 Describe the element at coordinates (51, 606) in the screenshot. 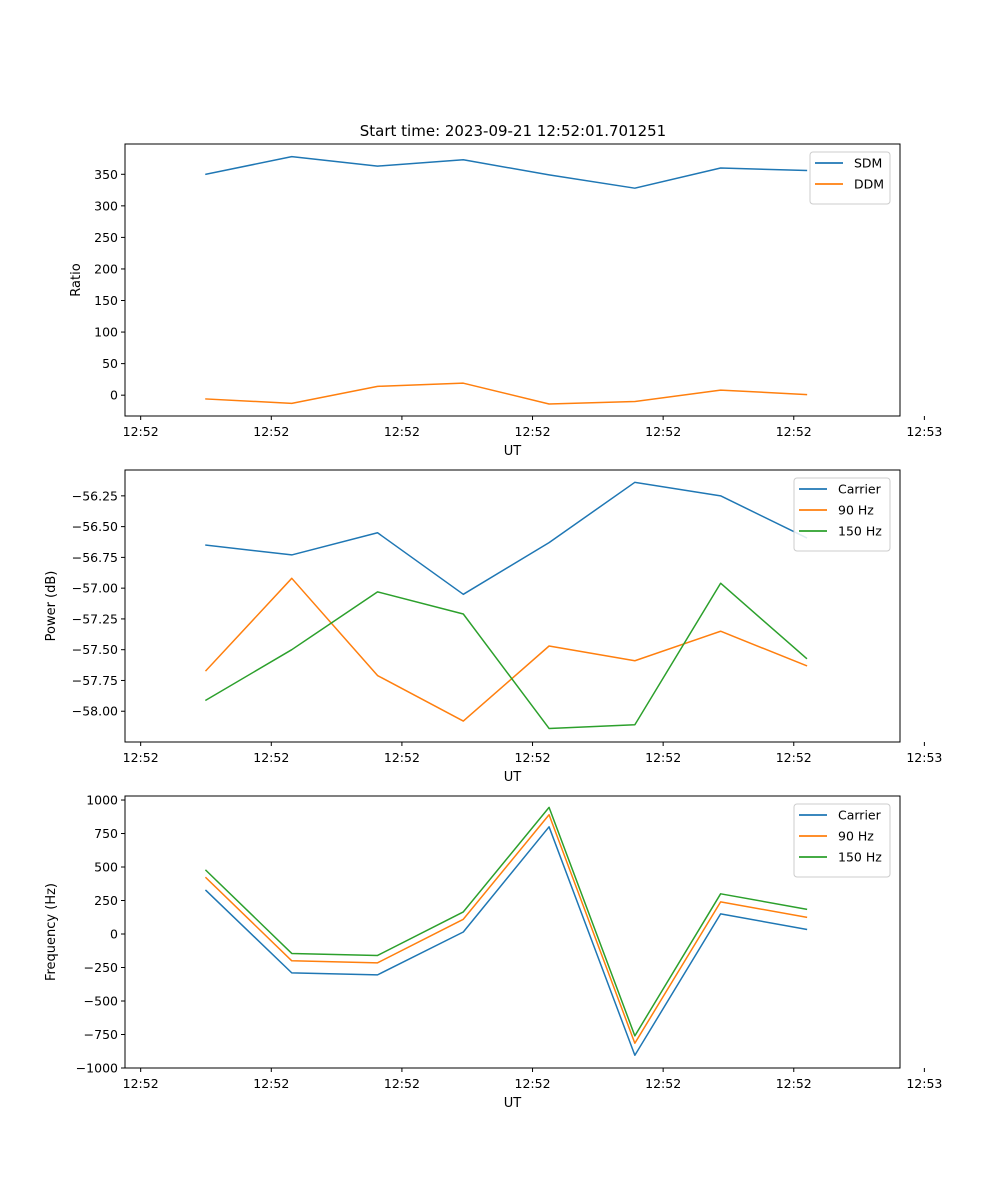

I see `y-axis-label: Power (dB)` at that location.